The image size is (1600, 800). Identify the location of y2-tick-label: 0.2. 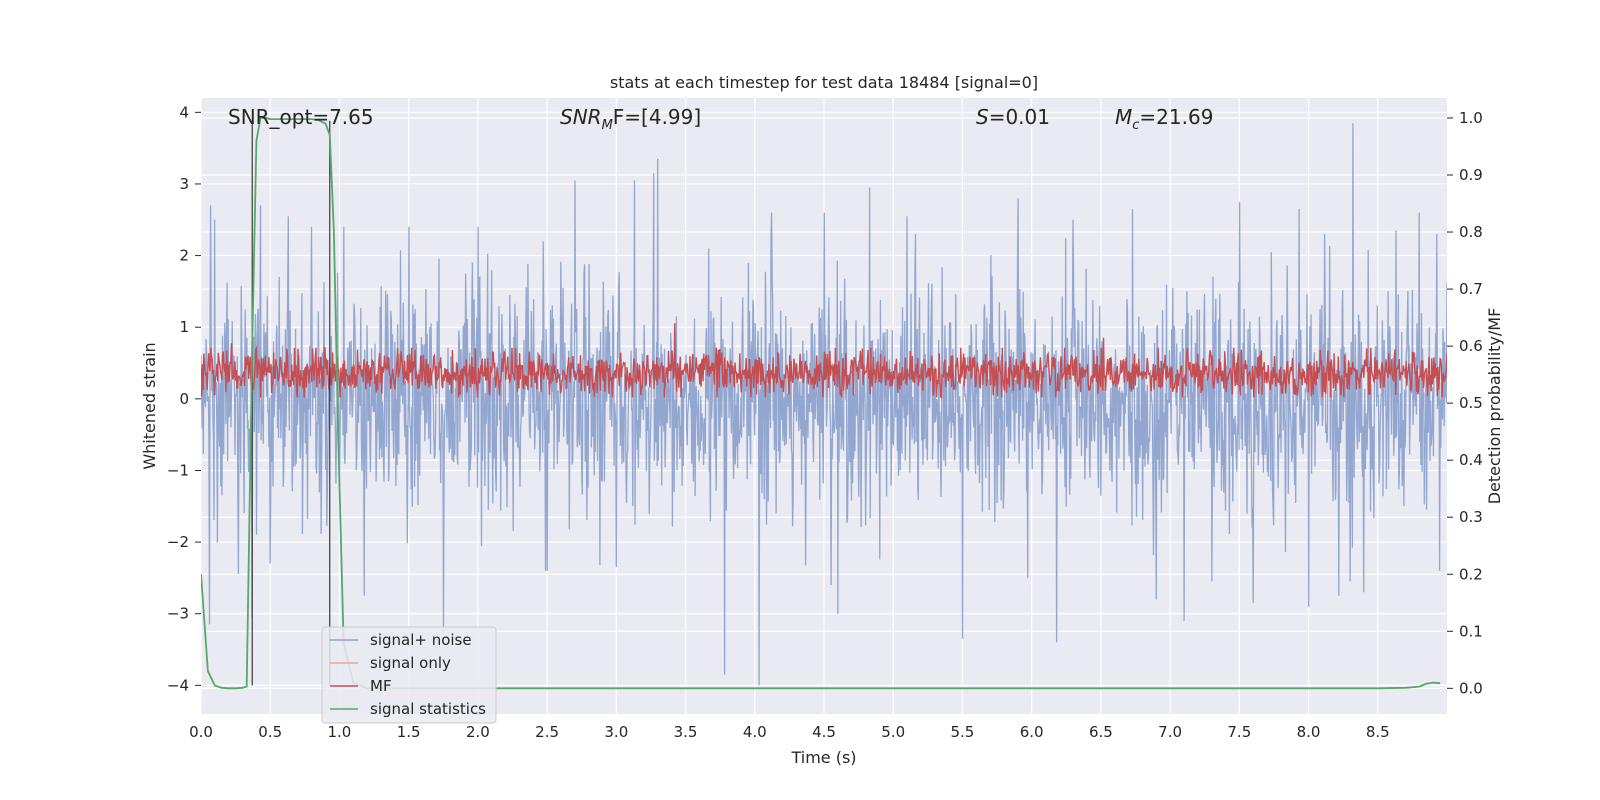
(1471, 574).